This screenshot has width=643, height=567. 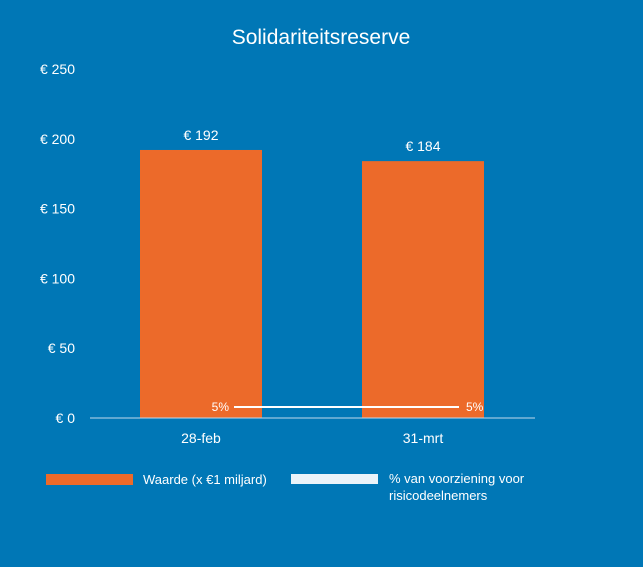 What do you see at coordinates (205, 479) in the screenshot?
I see `legend-label: Waarde (x €1 miljard)` at bounding box center [205, 479].